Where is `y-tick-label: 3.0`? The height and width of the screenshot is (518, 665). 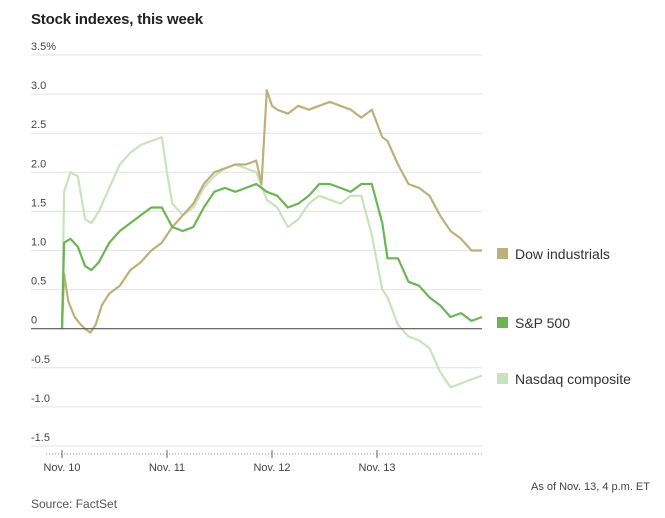
y-tick-label: 3.0 is located at coordinates (38, 86).